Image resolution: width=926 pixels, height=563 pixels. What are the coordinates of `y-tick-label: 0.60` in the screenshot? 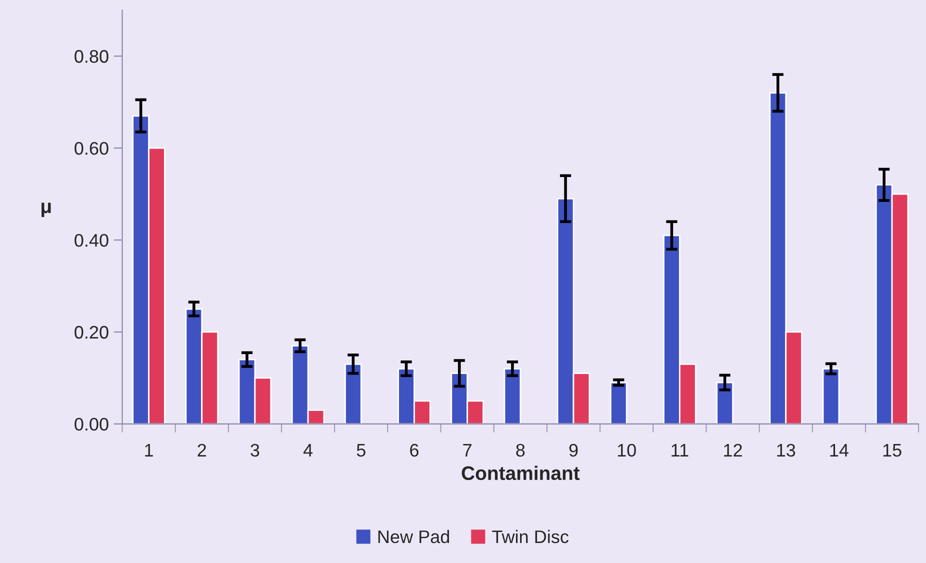 It's located at (91, 148).